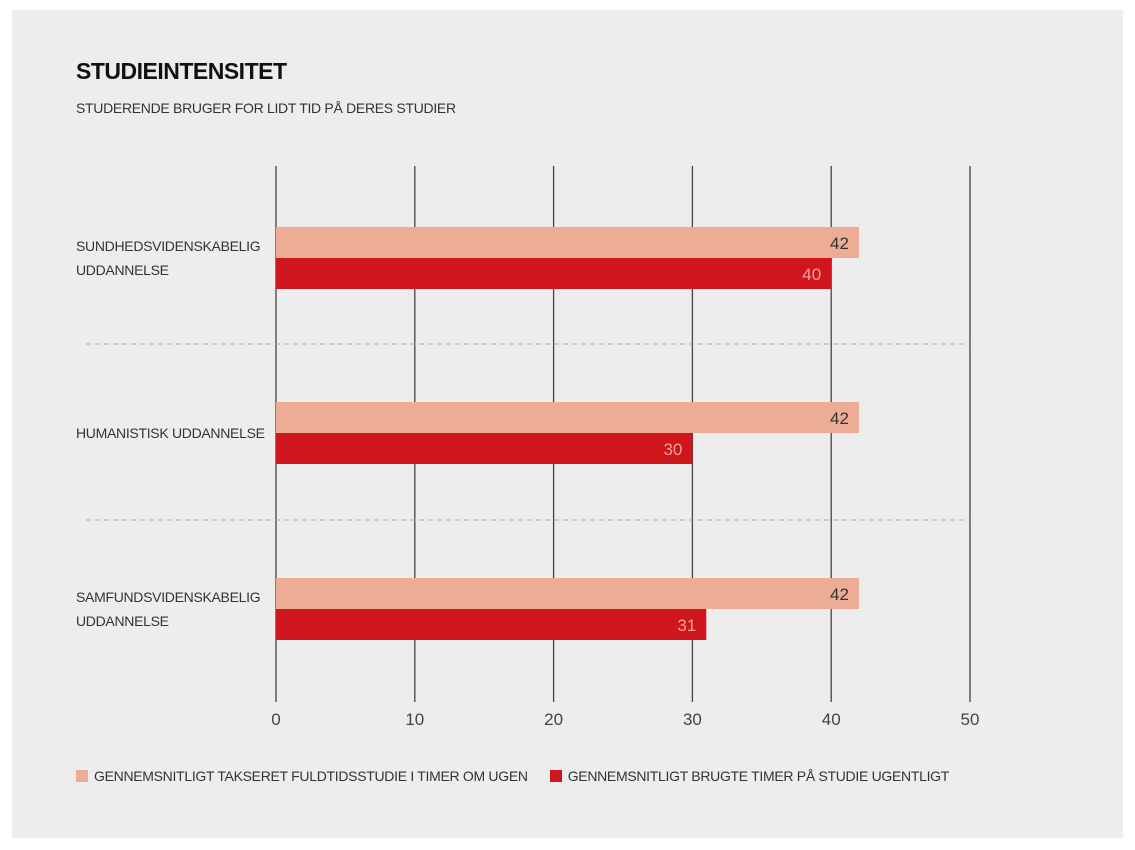 Image resolution: width=1135 pixels, height=850 pixels. I want to click on data-label: 40, so click(811, 274).